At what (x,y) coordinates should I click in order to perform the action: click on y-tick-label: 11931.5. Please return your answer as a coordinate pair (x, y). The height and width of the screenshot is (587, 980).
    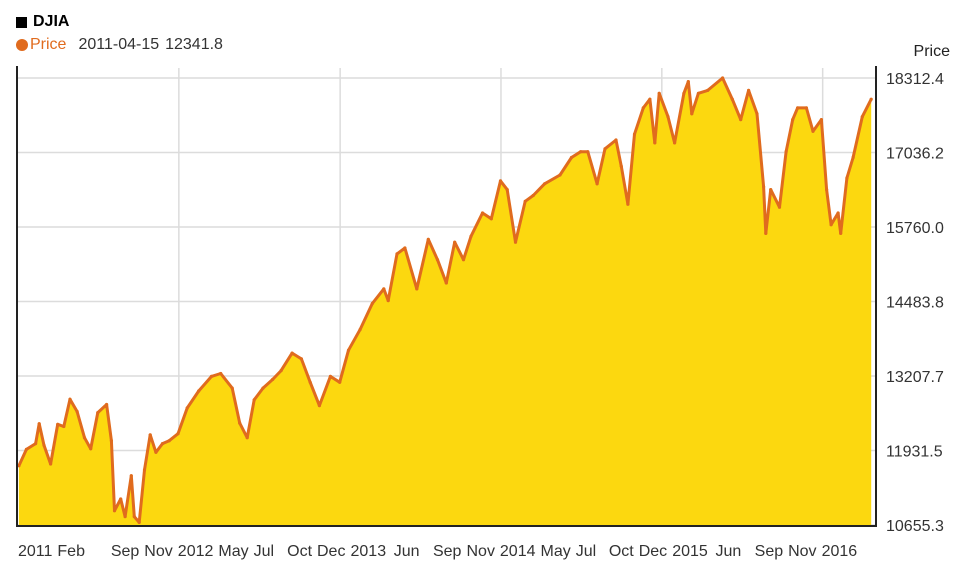
    Looking at the image, I should click on (914, 451).